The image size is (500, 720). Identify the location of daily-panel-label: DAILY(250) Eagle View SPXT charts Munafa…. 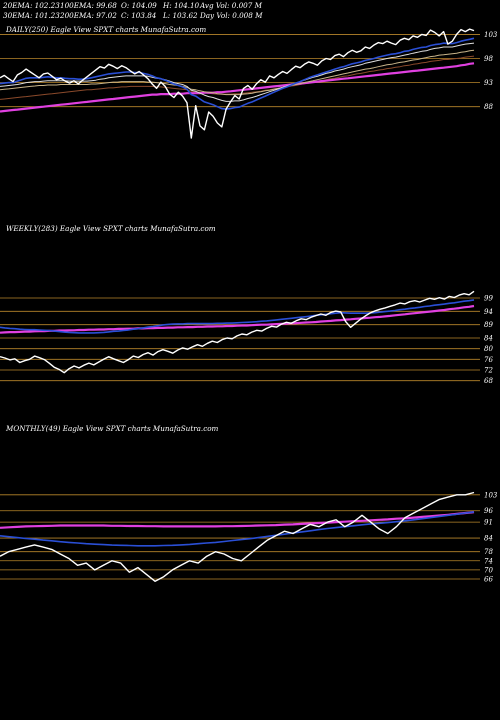
(106, 29).